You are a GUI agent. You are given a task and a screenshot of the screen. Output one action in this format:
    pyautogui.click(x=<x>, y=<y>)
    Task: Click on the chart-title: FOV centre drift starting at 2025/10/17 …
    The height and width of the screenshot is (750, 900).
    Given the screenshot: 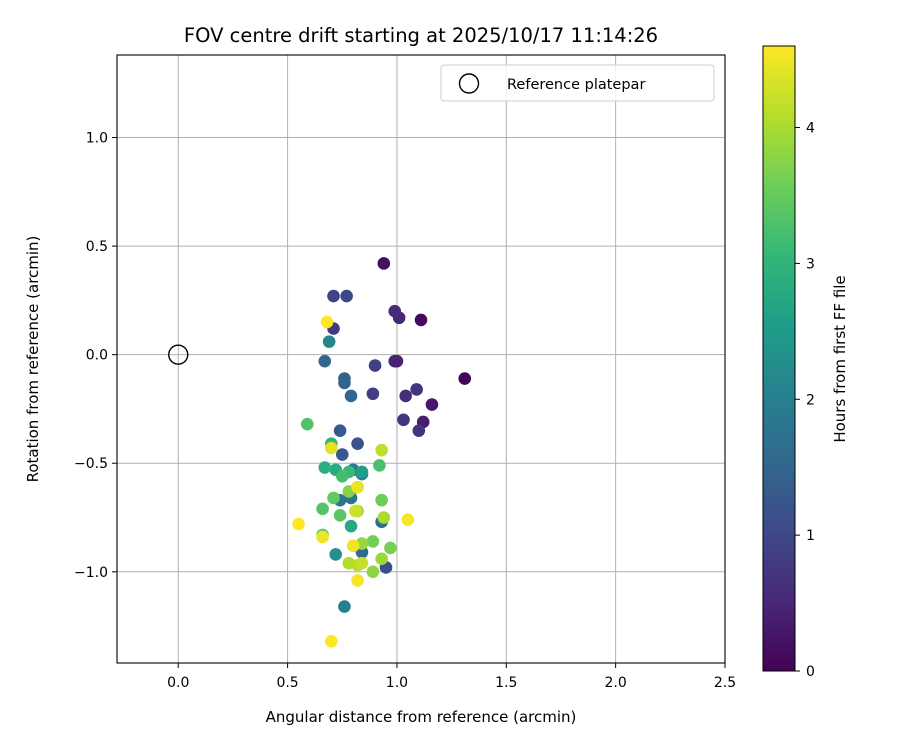 What is the action you would take?
    pyautogui.click(x=421, y=35)
    